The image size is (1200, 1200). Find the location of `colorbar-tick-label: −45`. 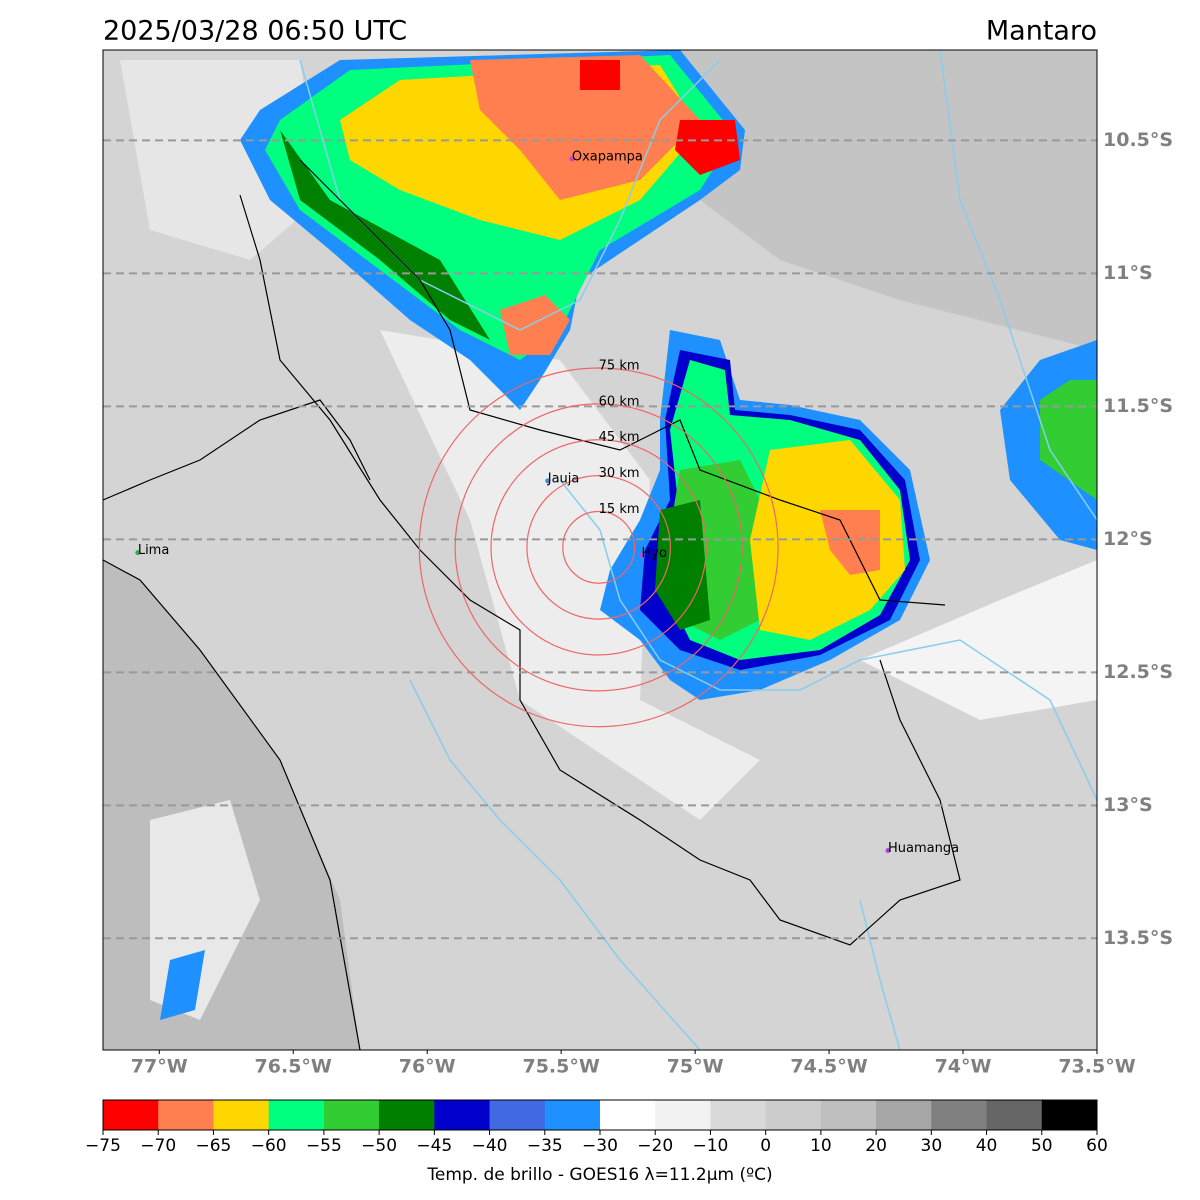

colorbar-tick-label: −45 is located at coordinates (434, 1146).